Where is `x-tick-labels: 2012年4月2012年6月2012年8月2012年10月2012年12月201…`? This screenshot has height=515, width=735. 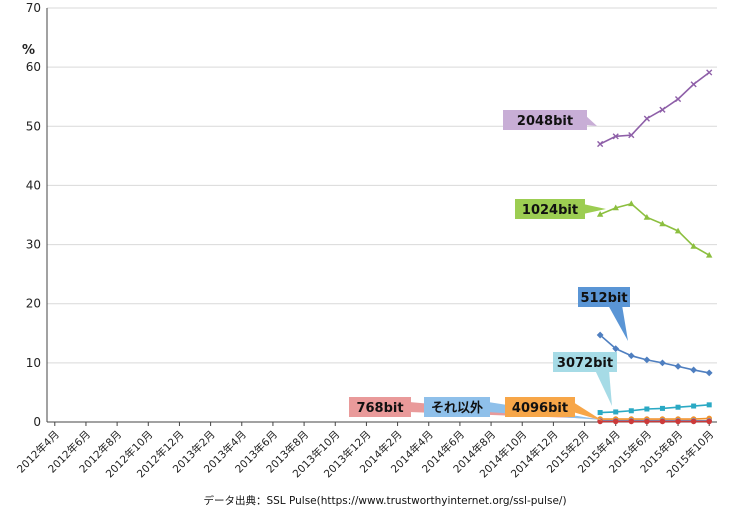
x-tick-labels: 2012年4月2012年6月2012年8月2012年10月2012年12月201… is located at coordinates (365, 454).